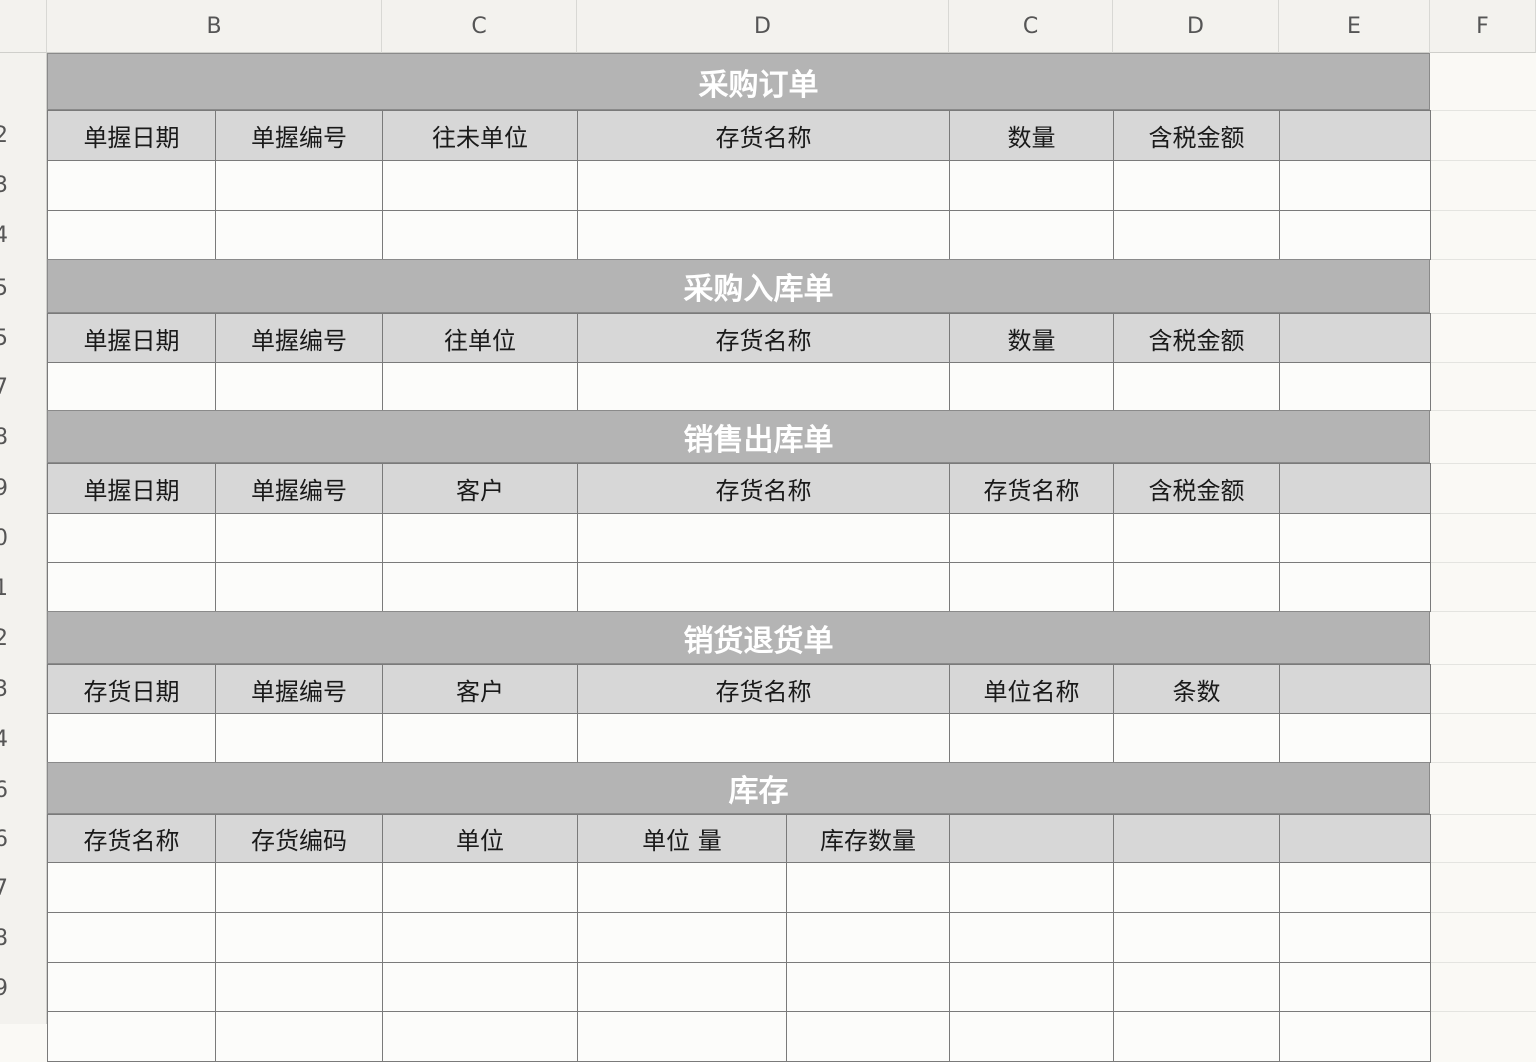  I want to click on row-number: 0, so click(4, 538).